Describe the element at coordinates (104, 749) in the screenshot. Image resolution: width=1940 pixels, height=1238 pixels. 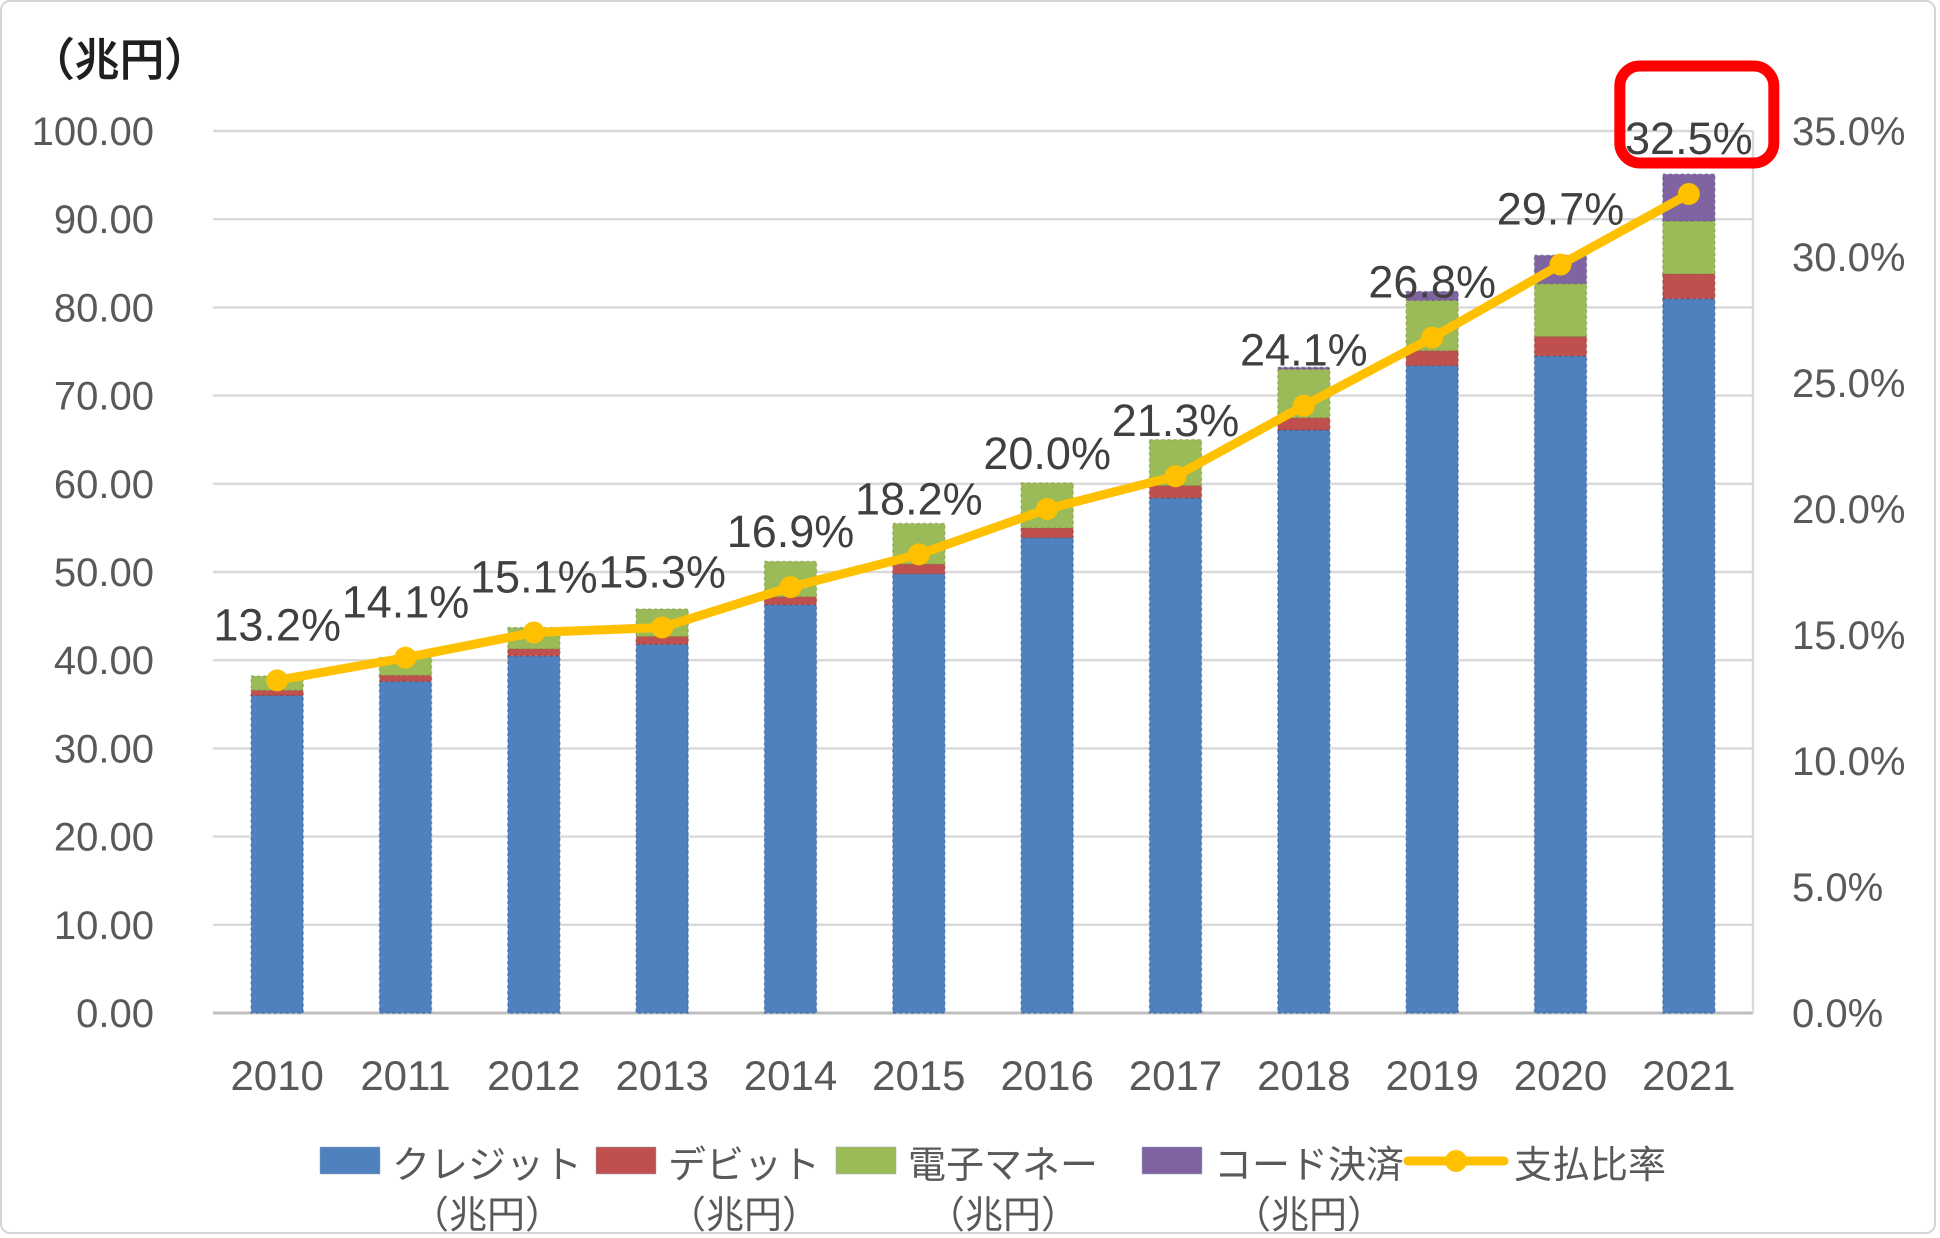
I see `left-axis-tick: 30.00` at that location.